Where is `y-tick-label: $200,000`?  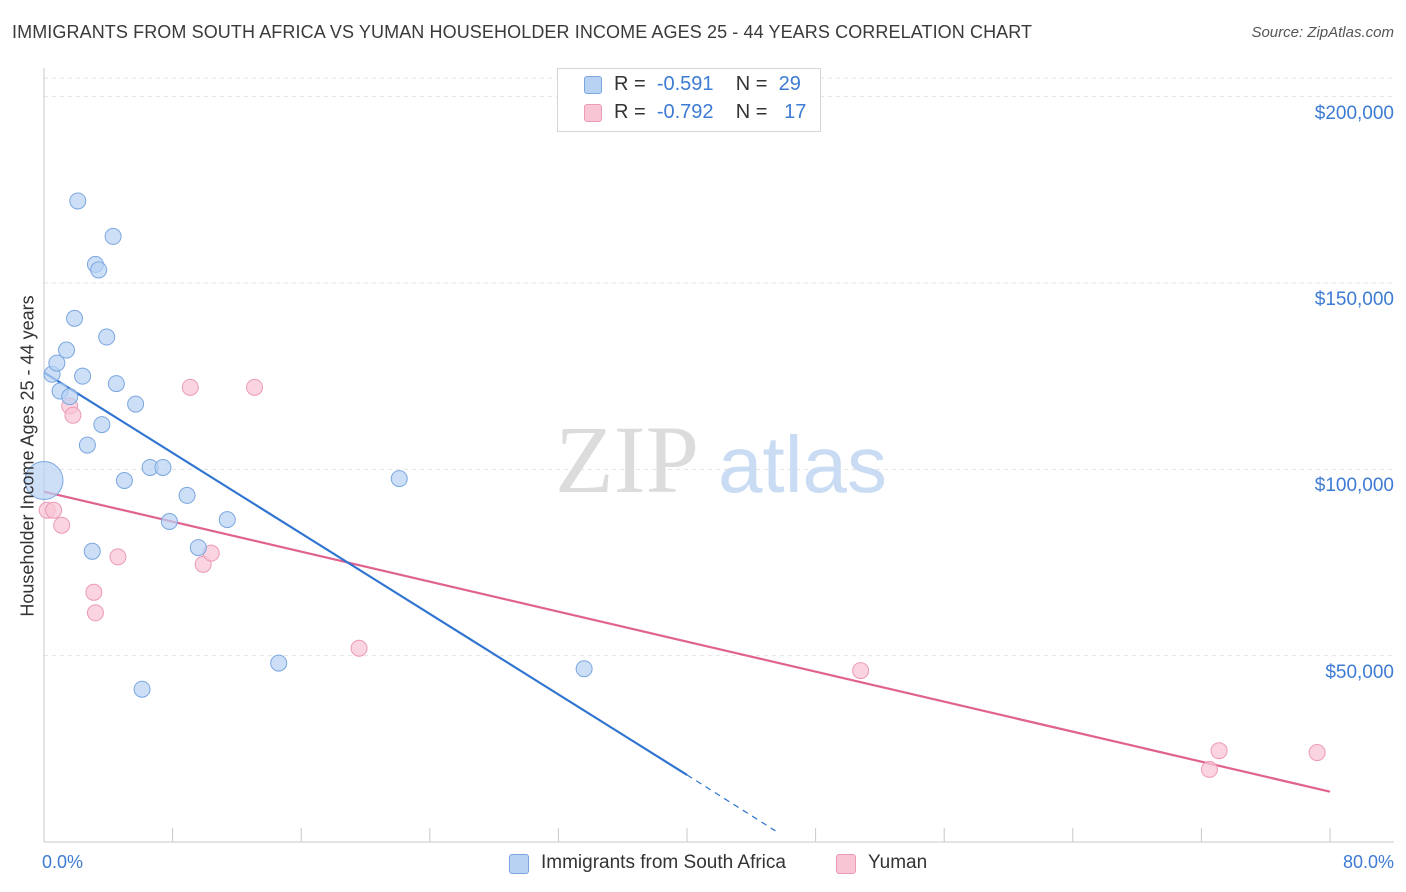
y-tick-label: $200,000 is located at coordinates (1354, 113).